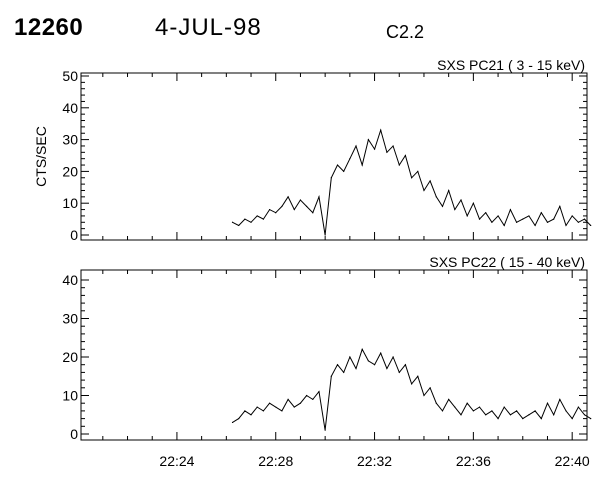  What do you see at coordinates (176, 461) in the screenshot?
I see `x-tick-label: 22:24` at bounding box center [176, 461].